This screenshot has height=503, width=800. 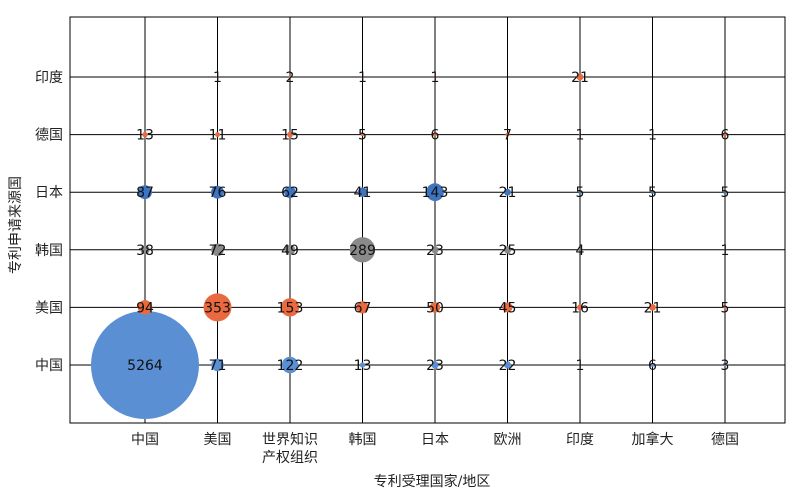 What do you see at coordinates (49, 78) in the screenshot?
I see `y-tick-label: 印度` at bounding box center [49, 78].